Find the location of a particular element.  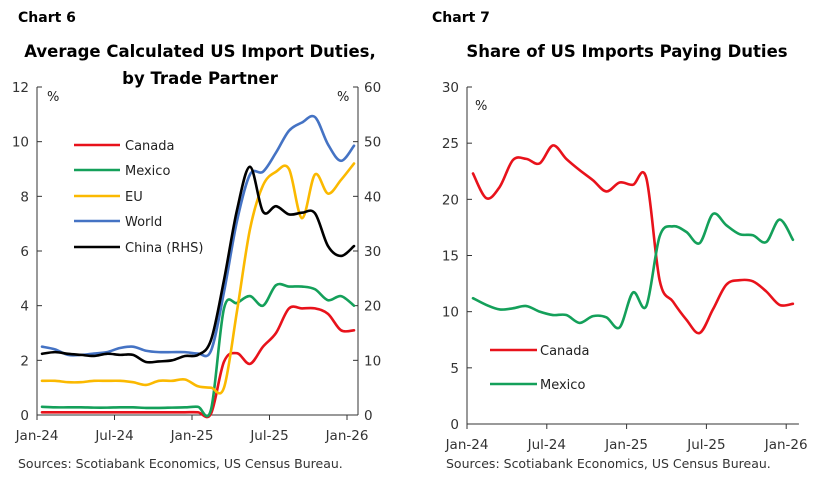

y-right-tick-label: 20 is located at coordinates (372, 307).